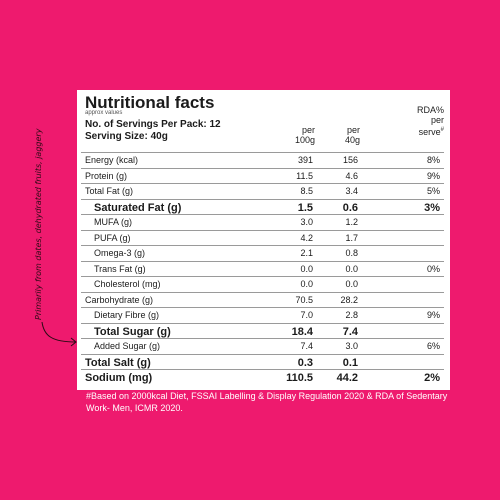 Image resolution: width=500 pixels, height=500 pixels. What do you see at coordinates (262, 377) in the screenshot?
I see `table-row: Sodium (mg) 110.5 44.2 2%` at bounding box center [262, 377].